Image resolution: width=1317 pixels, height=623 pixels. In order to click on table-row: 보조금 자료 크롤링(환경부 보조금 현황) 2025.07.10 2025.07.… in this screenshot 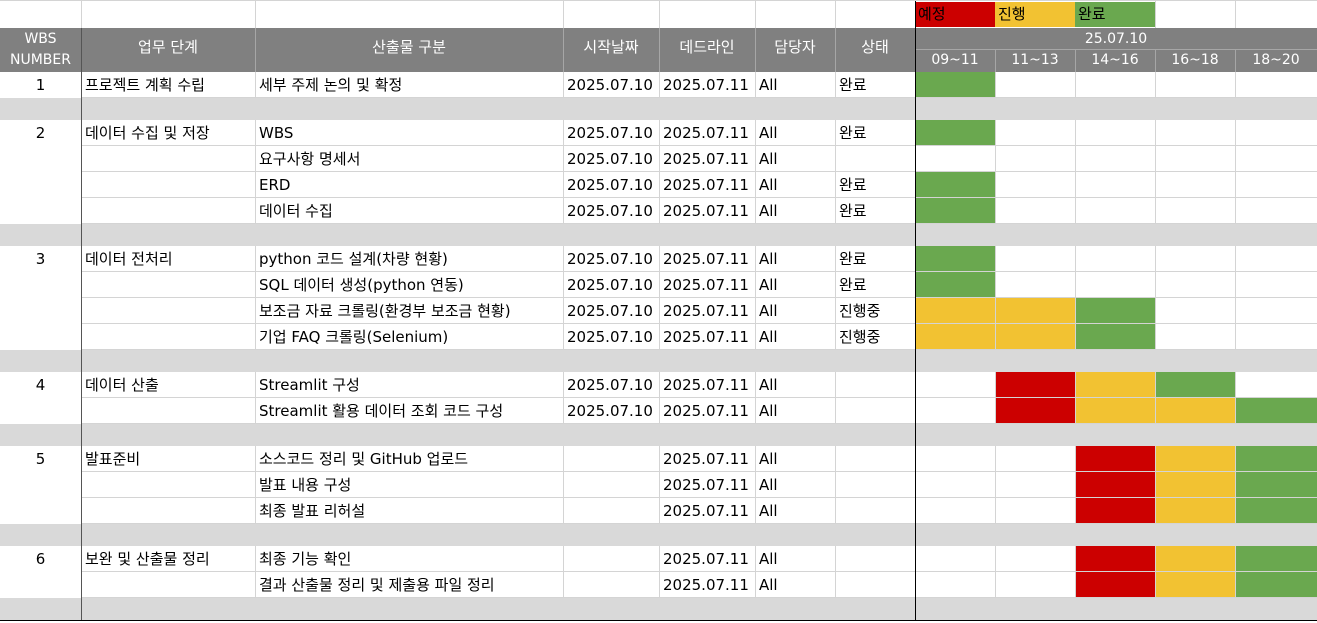, I will do `click(658, 311)`.